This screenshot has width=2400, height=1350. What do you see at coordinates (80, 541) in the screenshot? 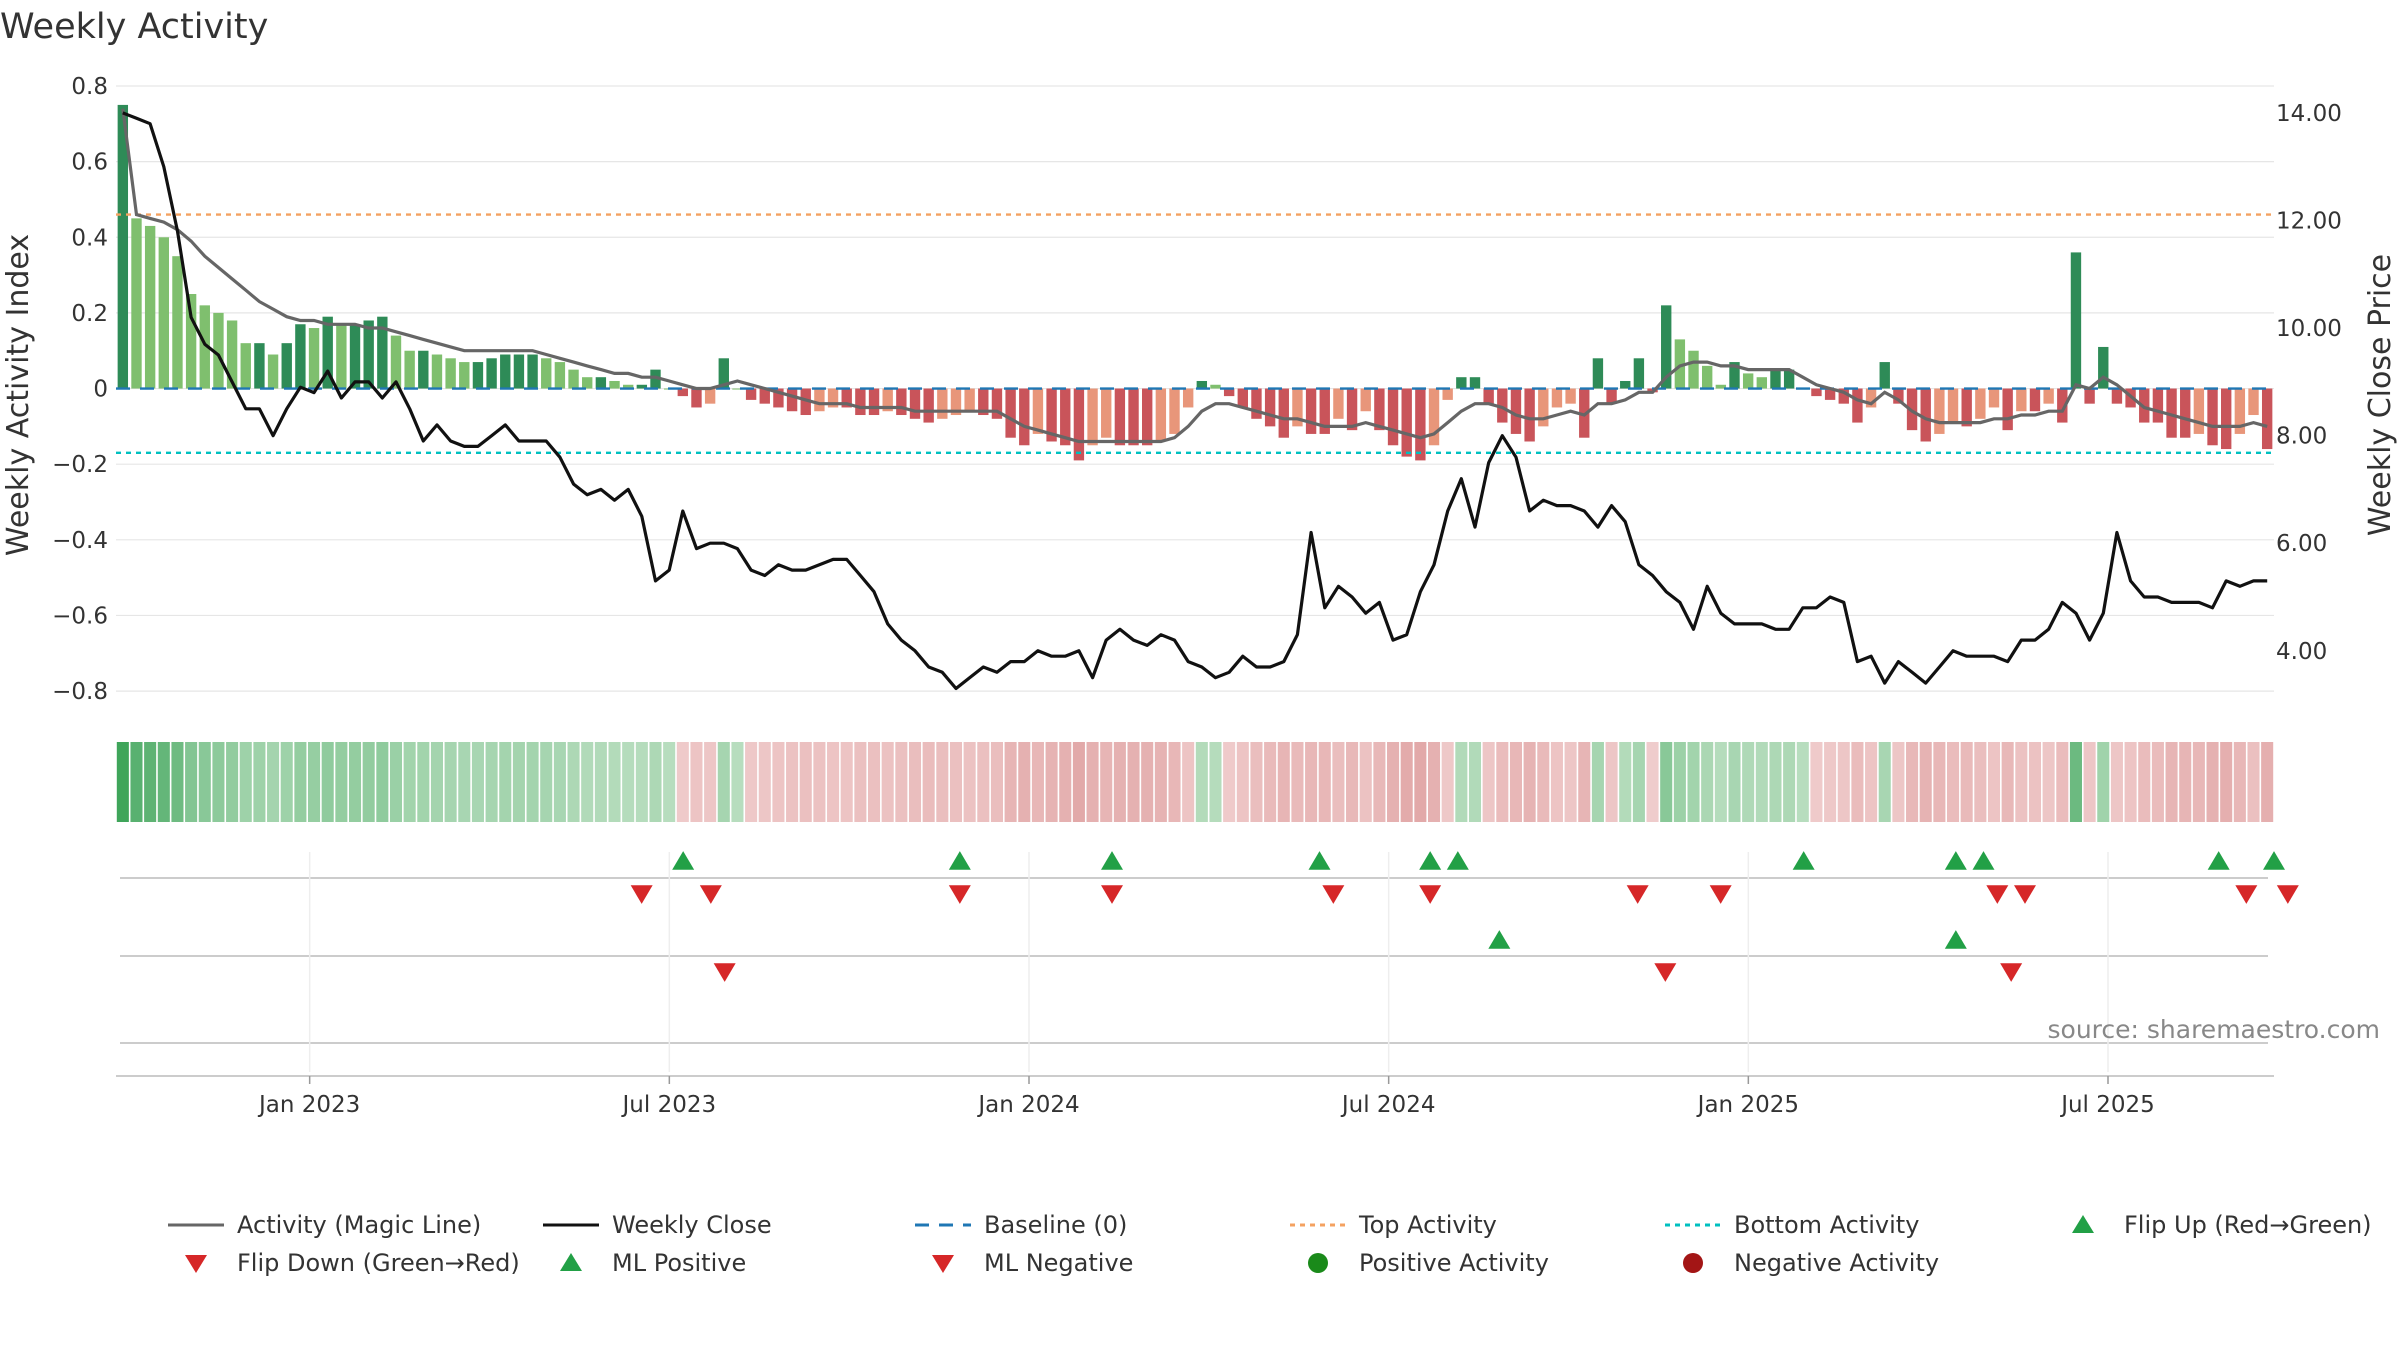
I see `y-tick-label: −0.4` at bounding box center [80, 541].